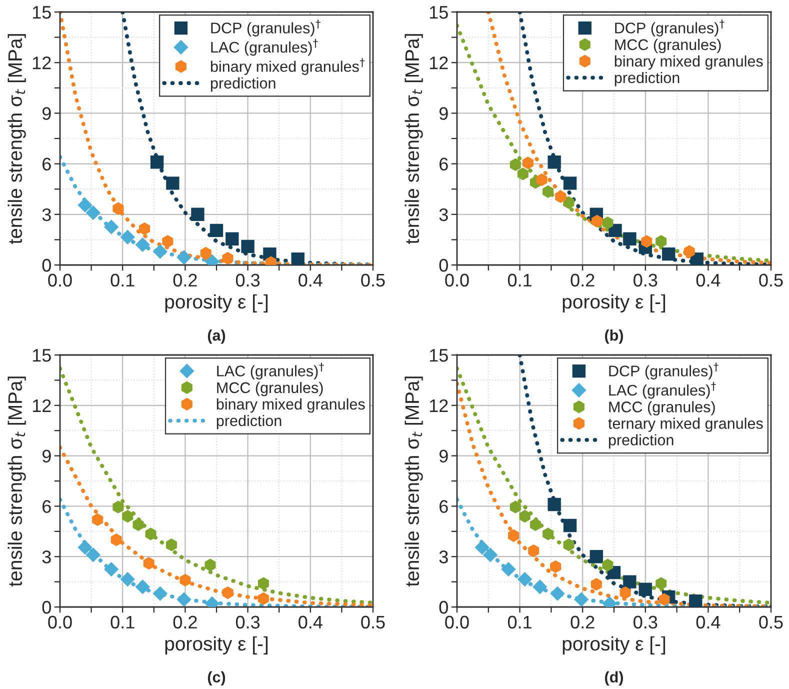 The height and width of the screenshot is (689, 789). What do you see at coordinates (439, 12) in the screenshot?
I see `y-tick-label: 15` at bounding box center [439, 12].